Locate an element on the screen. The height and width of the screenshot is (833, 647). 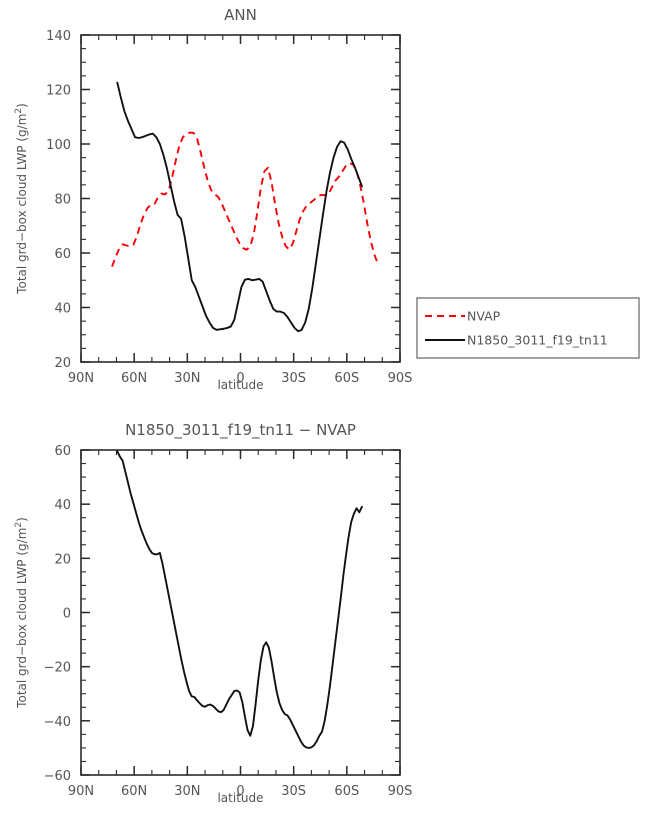
panel-bottom-x-ticklabel: 90S is located at coordinates (400, 791).